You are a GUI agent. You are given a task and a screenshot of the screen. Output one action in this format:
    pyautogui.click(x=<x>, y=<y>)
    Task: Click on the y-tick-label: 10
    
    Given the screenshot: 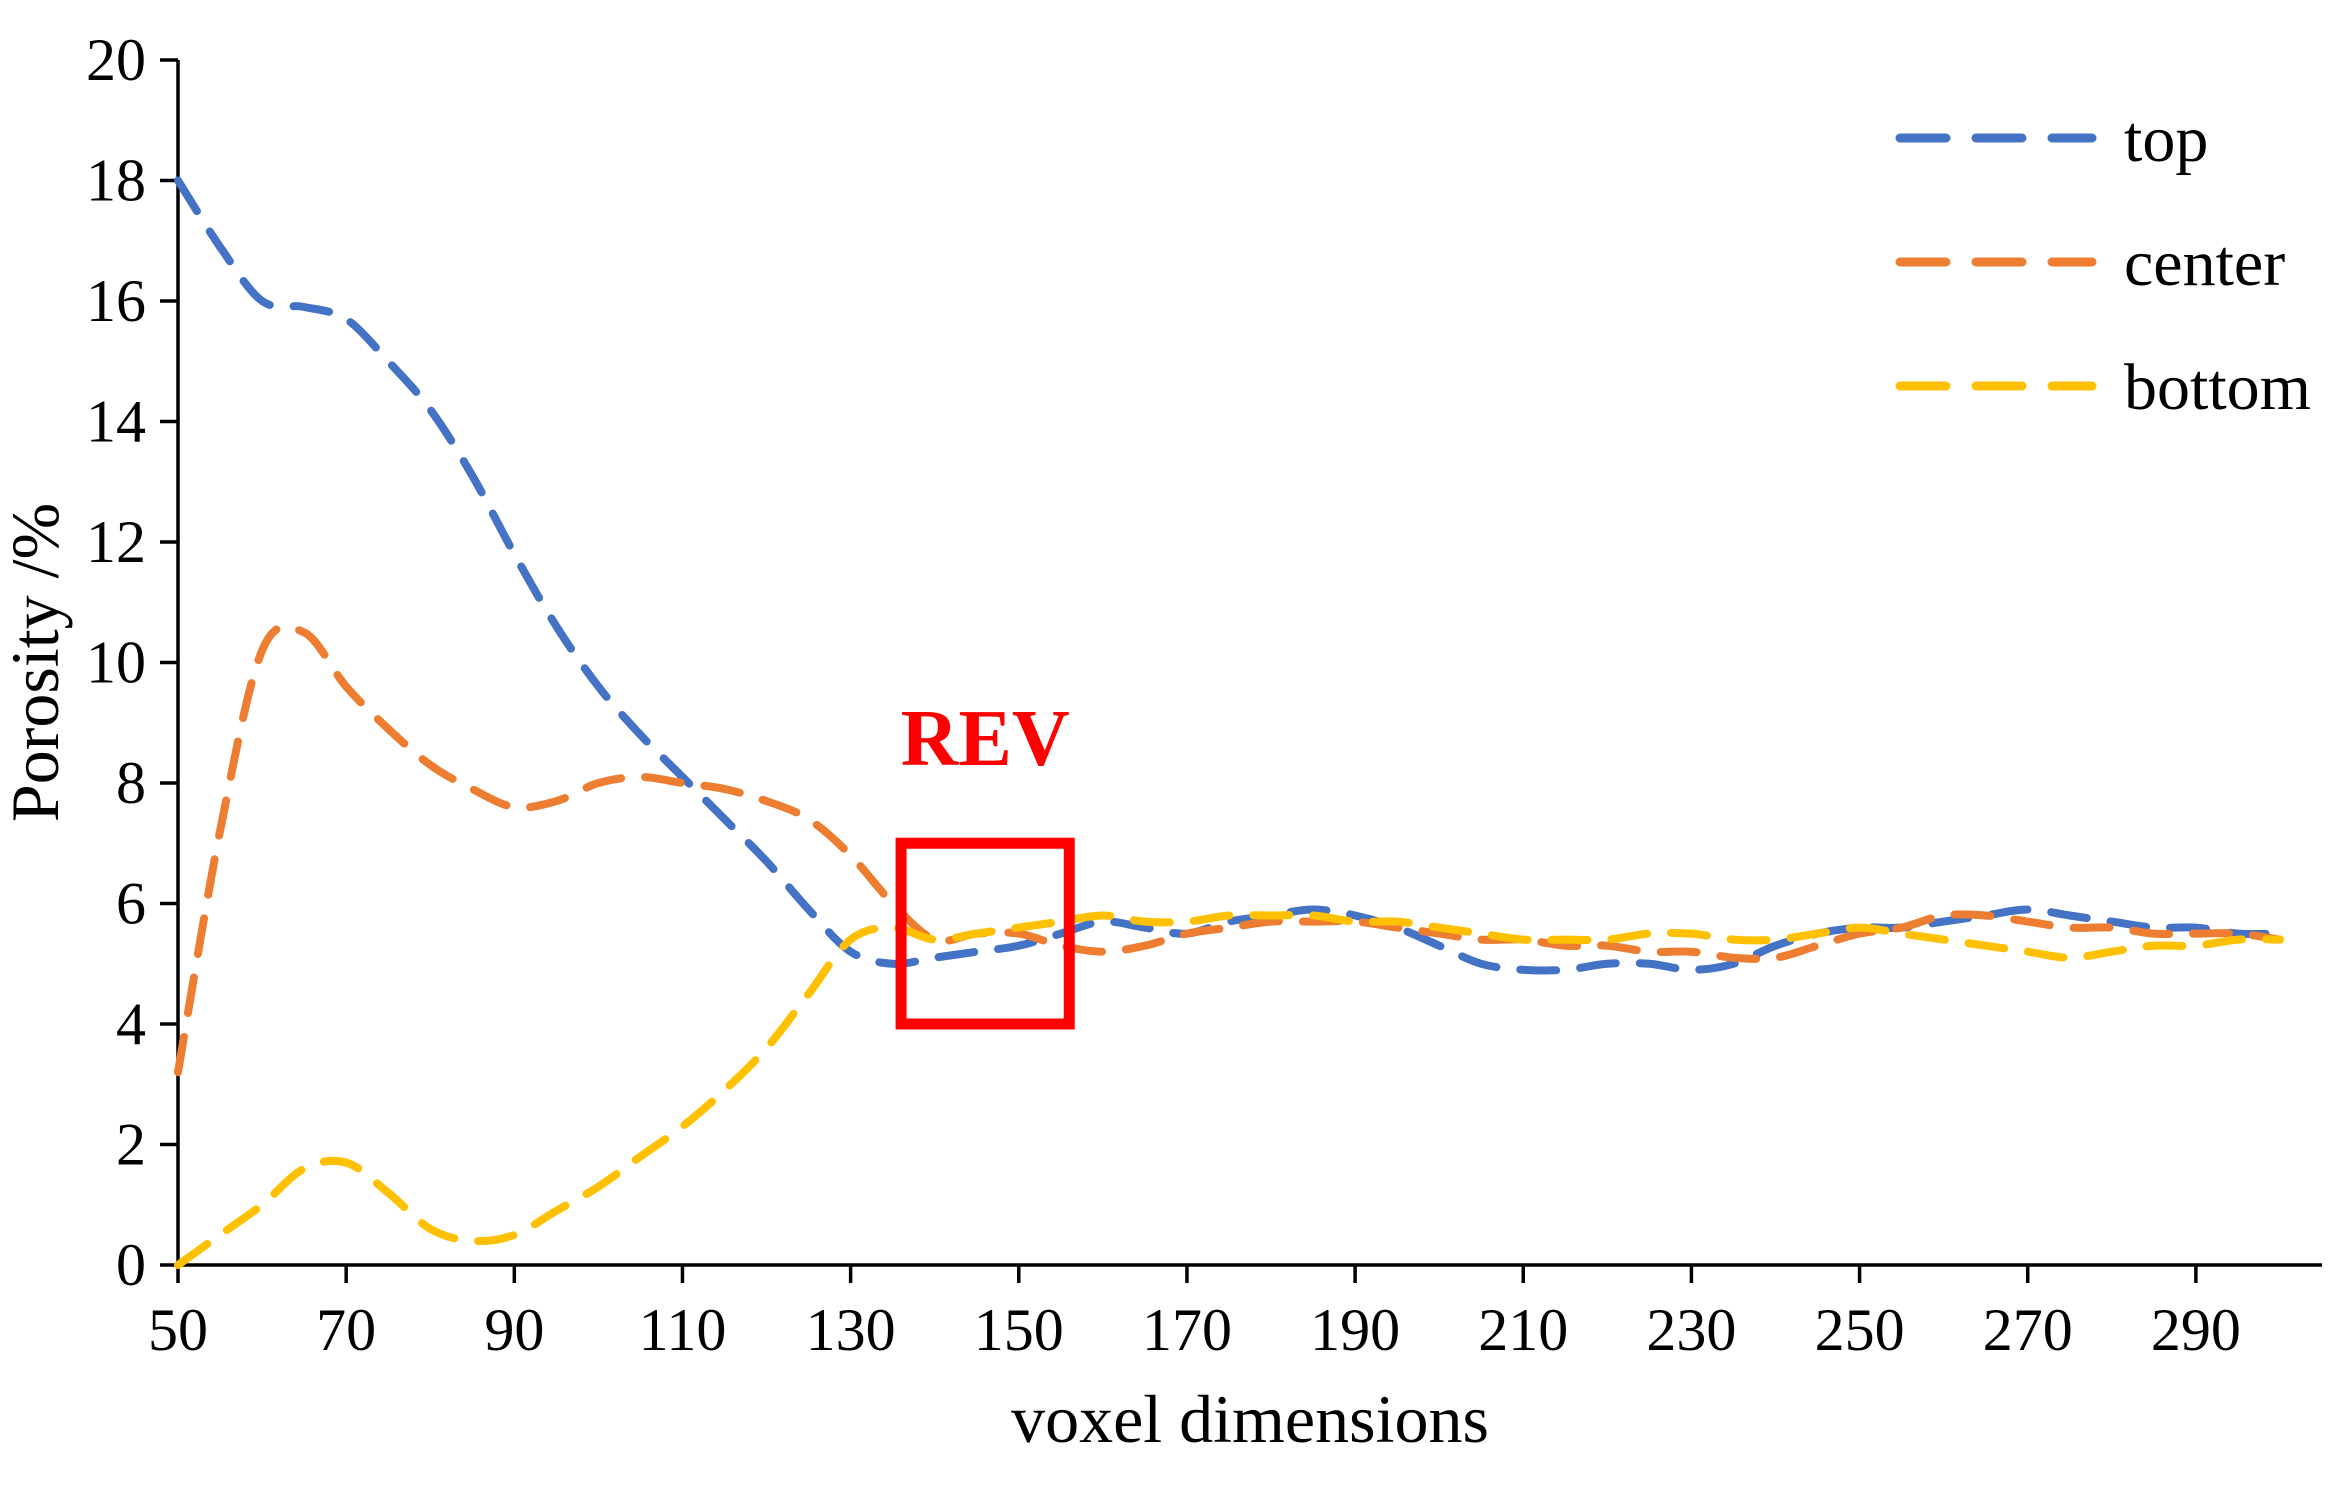 What is the action you would take?
    pyautogui.click(x=116, y=663)
    